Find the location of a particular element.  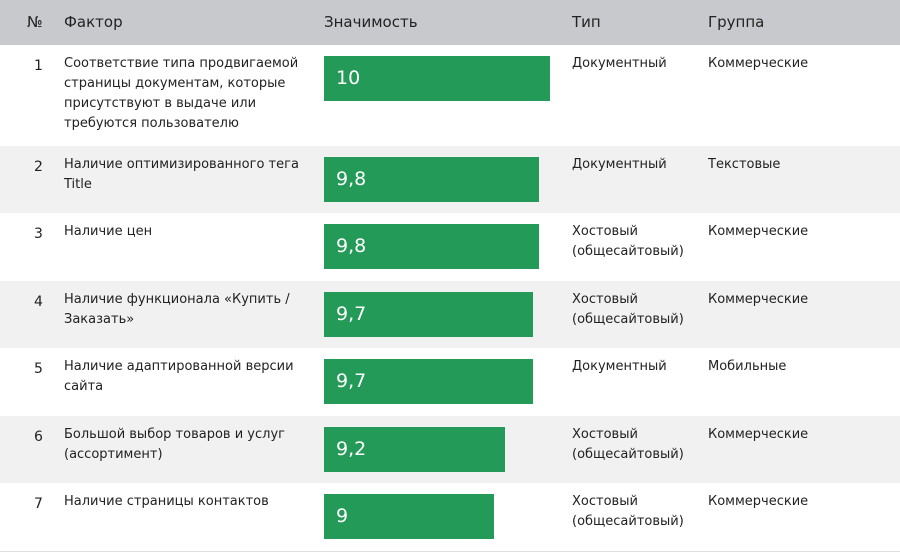

header-factor: Фактор is located at coordinates (93, 22).